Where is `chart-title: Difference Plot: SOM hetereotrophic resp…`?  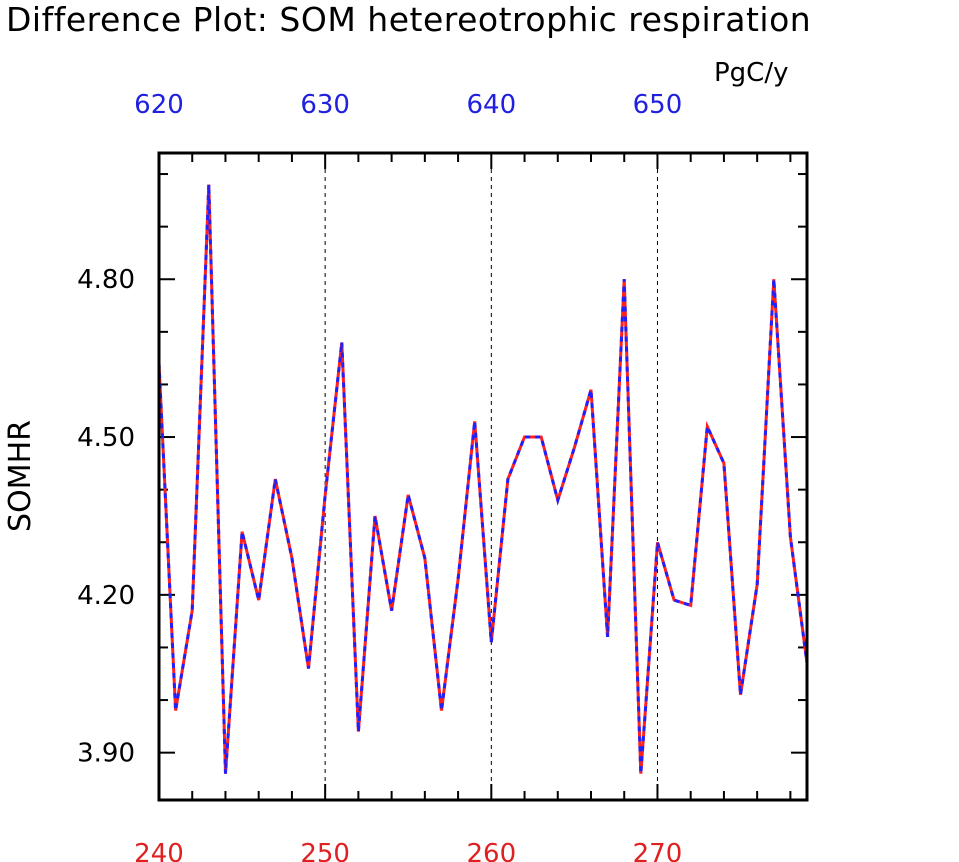 chart-title: Difference Plot: SOM hetereotrophic resp… is located at coordinates (409, 19).